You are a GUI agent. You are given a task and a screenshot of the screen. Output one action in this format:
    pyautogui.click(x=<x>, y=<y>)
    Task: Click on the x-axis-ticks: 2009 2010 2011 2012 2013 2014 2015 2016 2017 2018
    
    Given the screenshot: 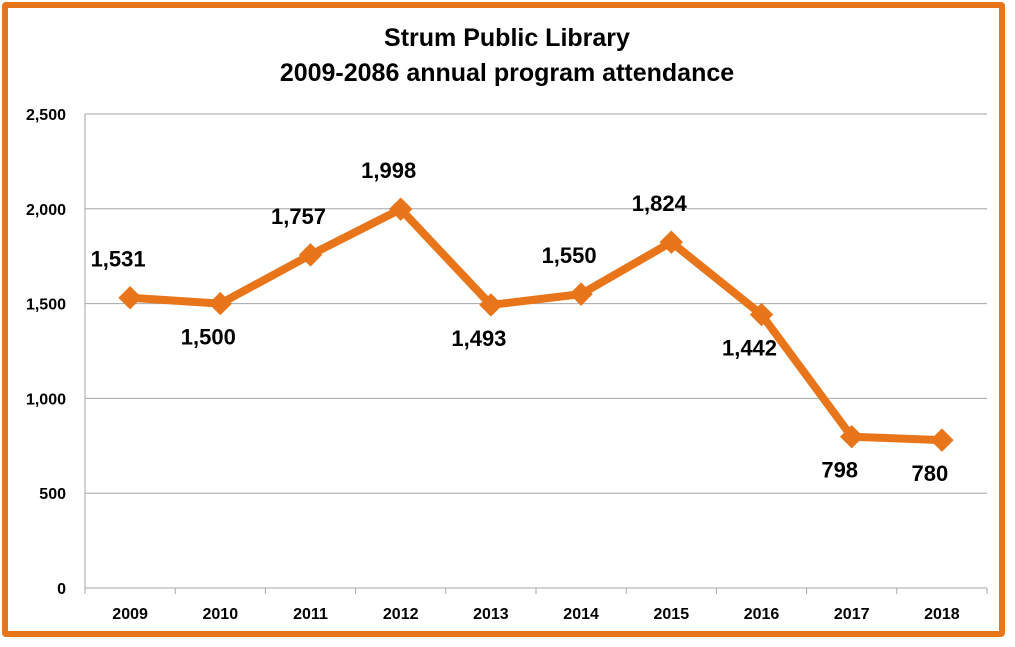 What is the action you would take?
    pyautogui.click(x=535, y=614)
    